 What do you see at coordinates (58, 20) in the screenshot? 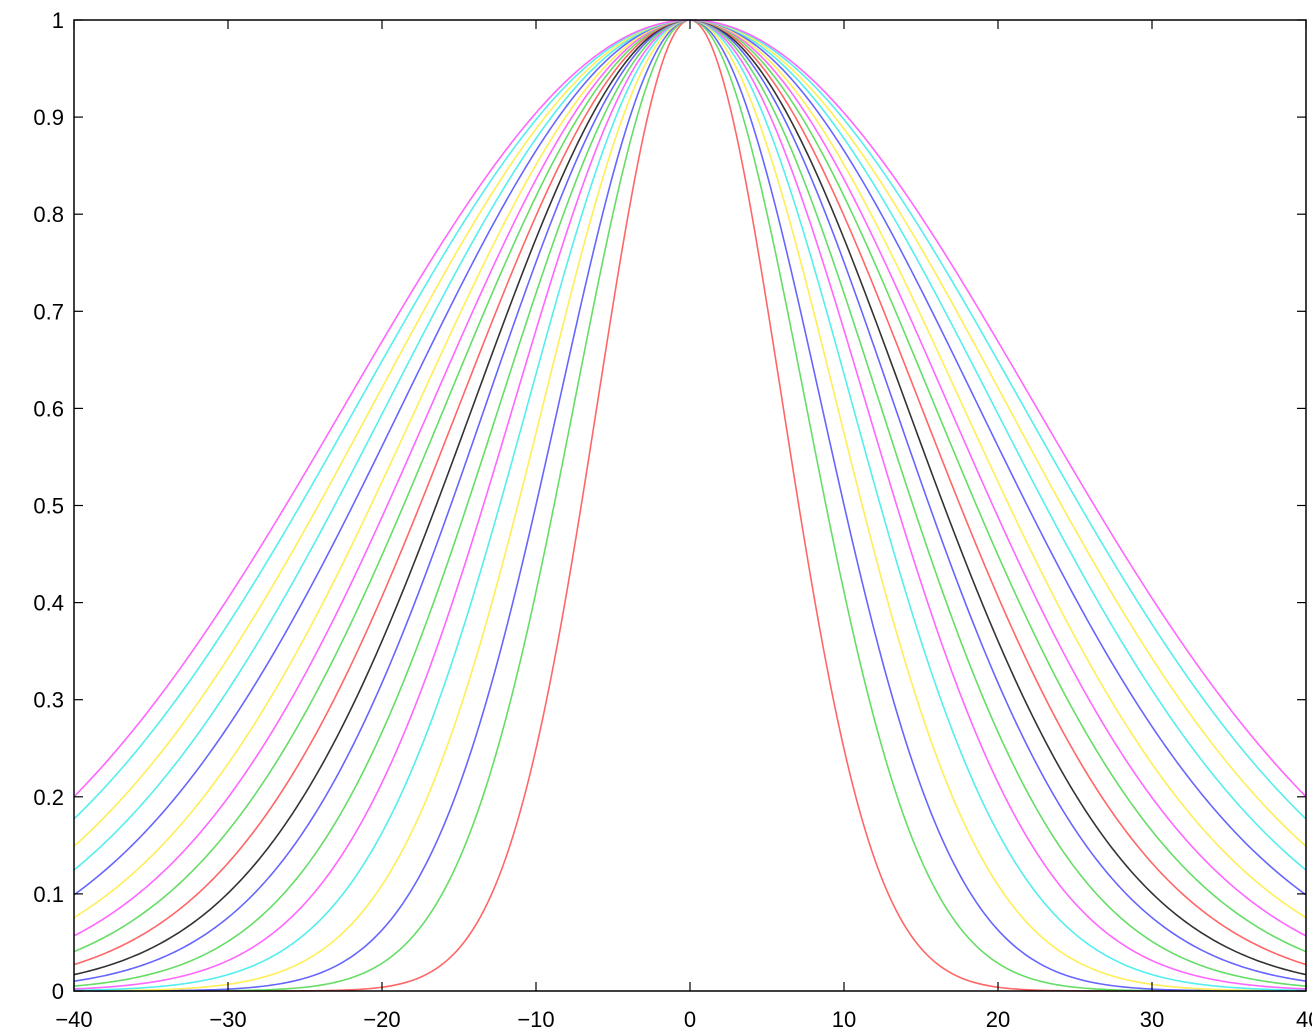
I see `y-tick-label: 1` at bounding box center [58, 20].